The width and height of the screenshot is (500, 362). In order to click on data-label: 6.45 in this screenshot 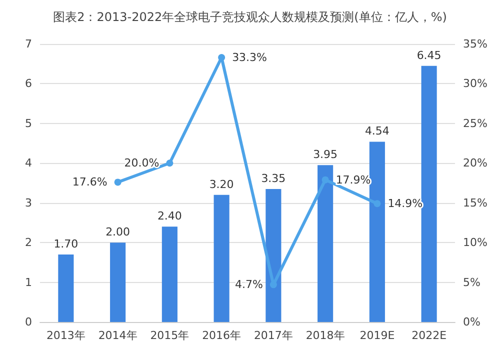, I will do `click(429, 55)`.